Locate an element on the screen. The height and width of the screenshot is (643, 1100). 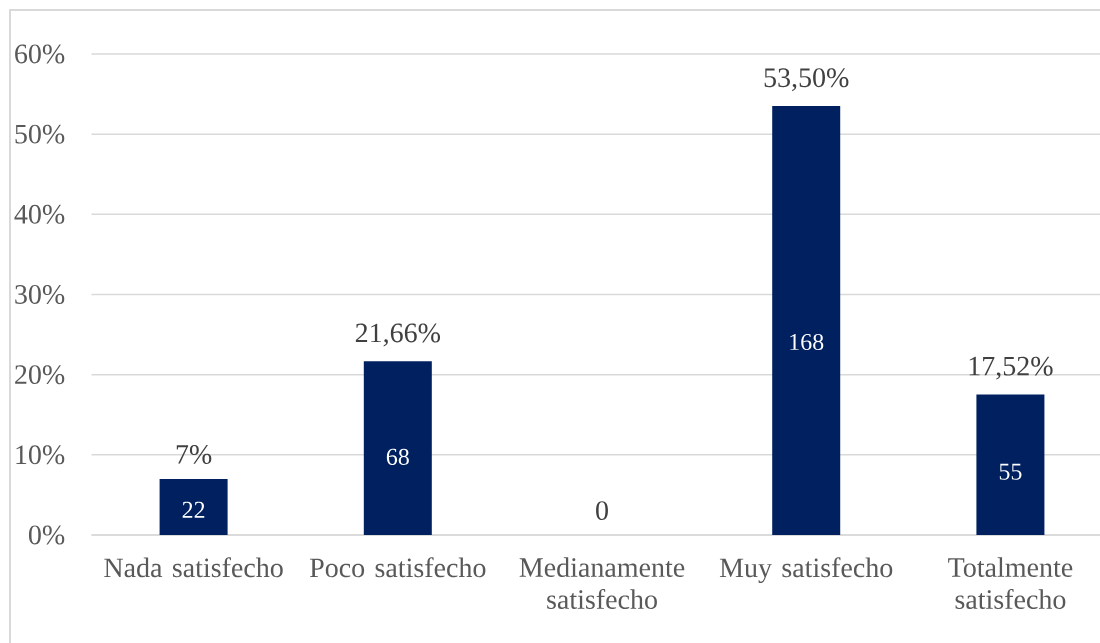
y-tick-label: 60% is located at coordinates (40, 54).